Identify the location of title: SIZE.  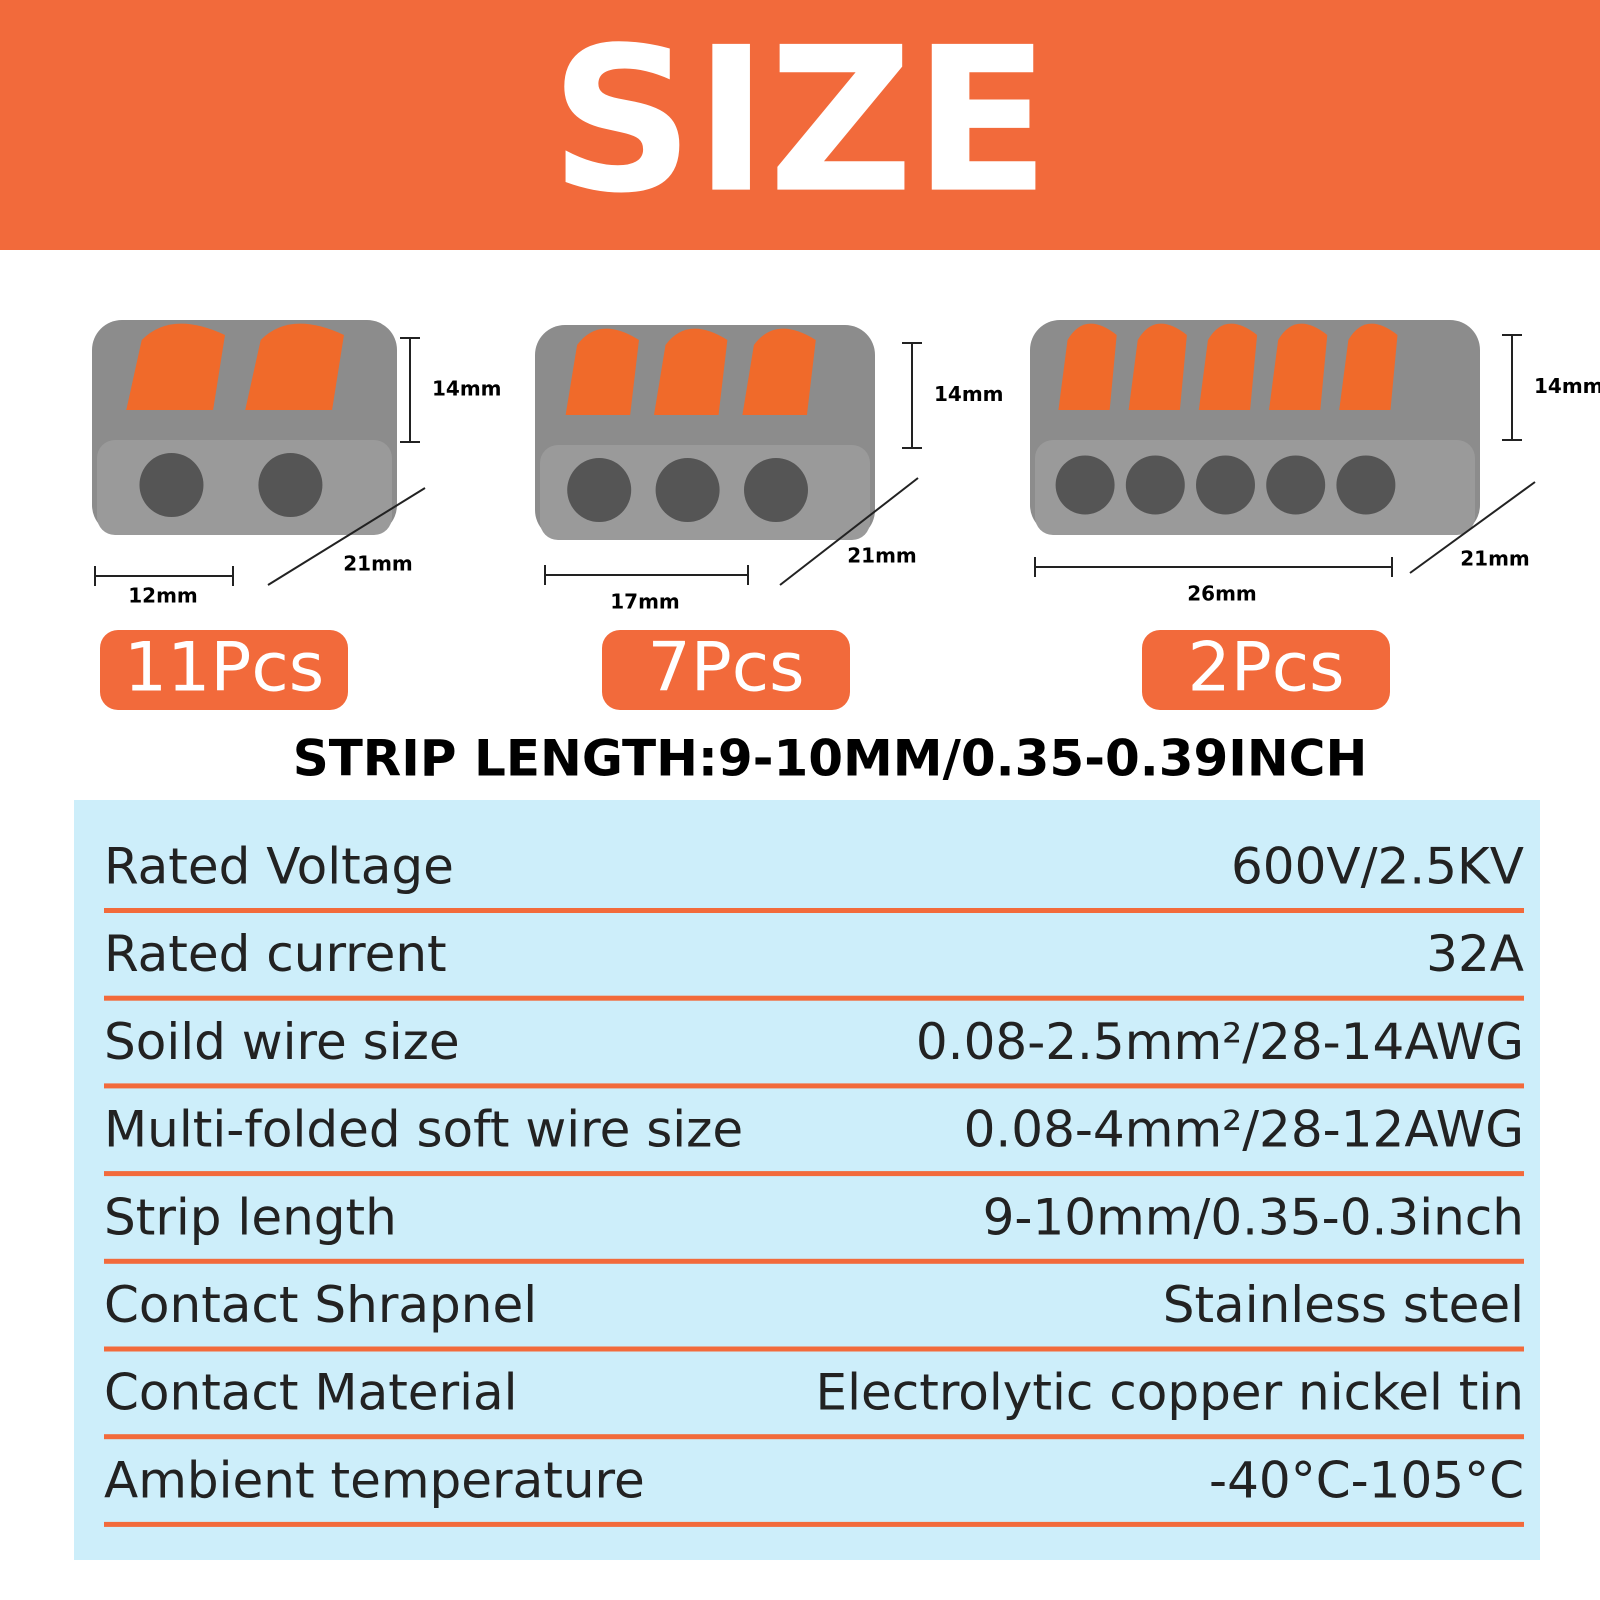
(800, 121).